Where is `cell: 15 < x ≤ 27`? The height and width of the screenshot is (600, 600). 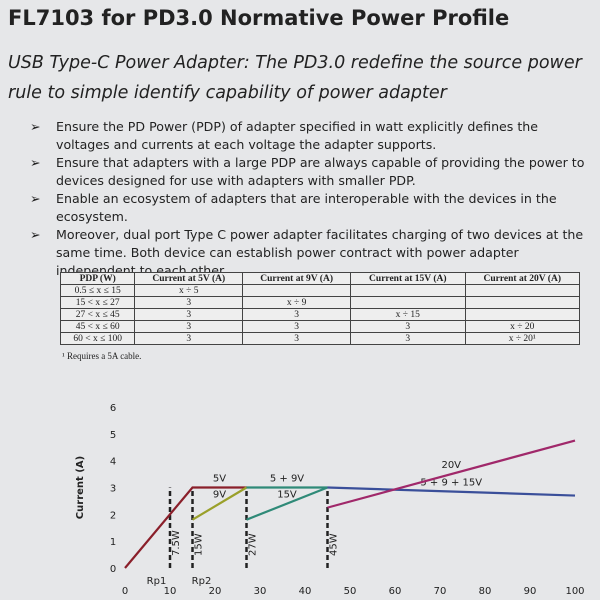 cell: 15 < x ≤ 27 is located at coordinates (97, 302).